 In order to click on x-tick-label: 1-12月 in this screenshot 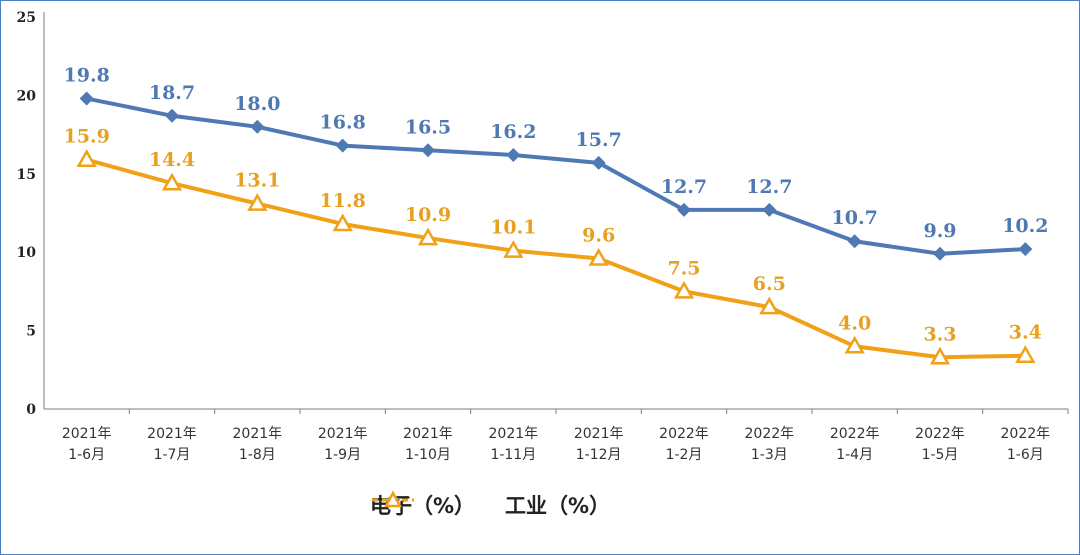, I will do `click(599, 455)`.